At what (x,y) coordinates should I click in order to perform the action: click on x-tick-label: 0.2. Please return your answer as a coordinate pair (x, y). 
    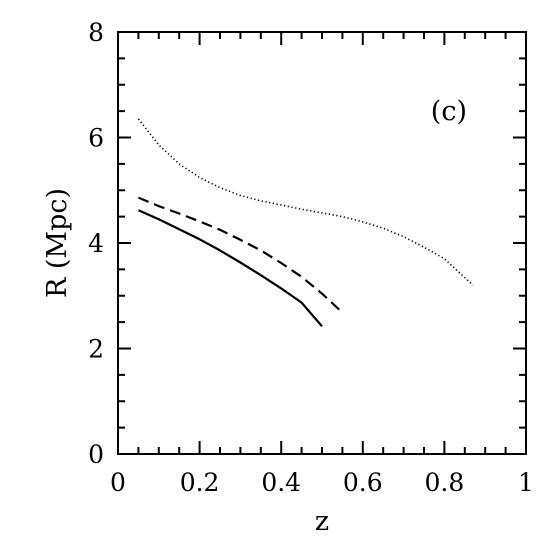
    Looking at the image, I should click on (200, 482).